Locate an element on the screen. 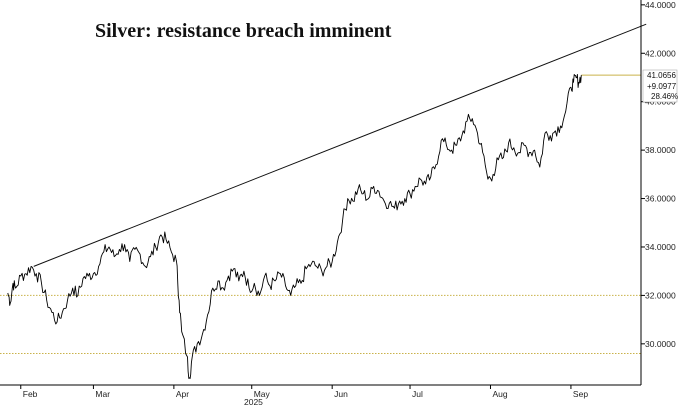 The image size is (680, 409). x-axis-year-label: 2025 is located at coordinates (253, 402).